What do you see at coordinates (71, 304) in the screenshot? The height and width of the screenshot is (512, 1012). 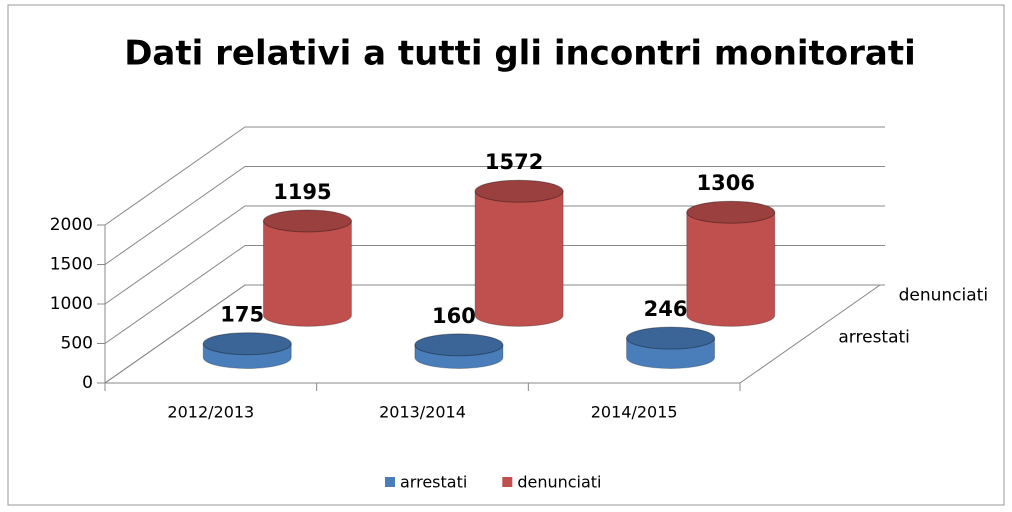 I see `y-tick-label: 1000` at bounding box center [71, 304].